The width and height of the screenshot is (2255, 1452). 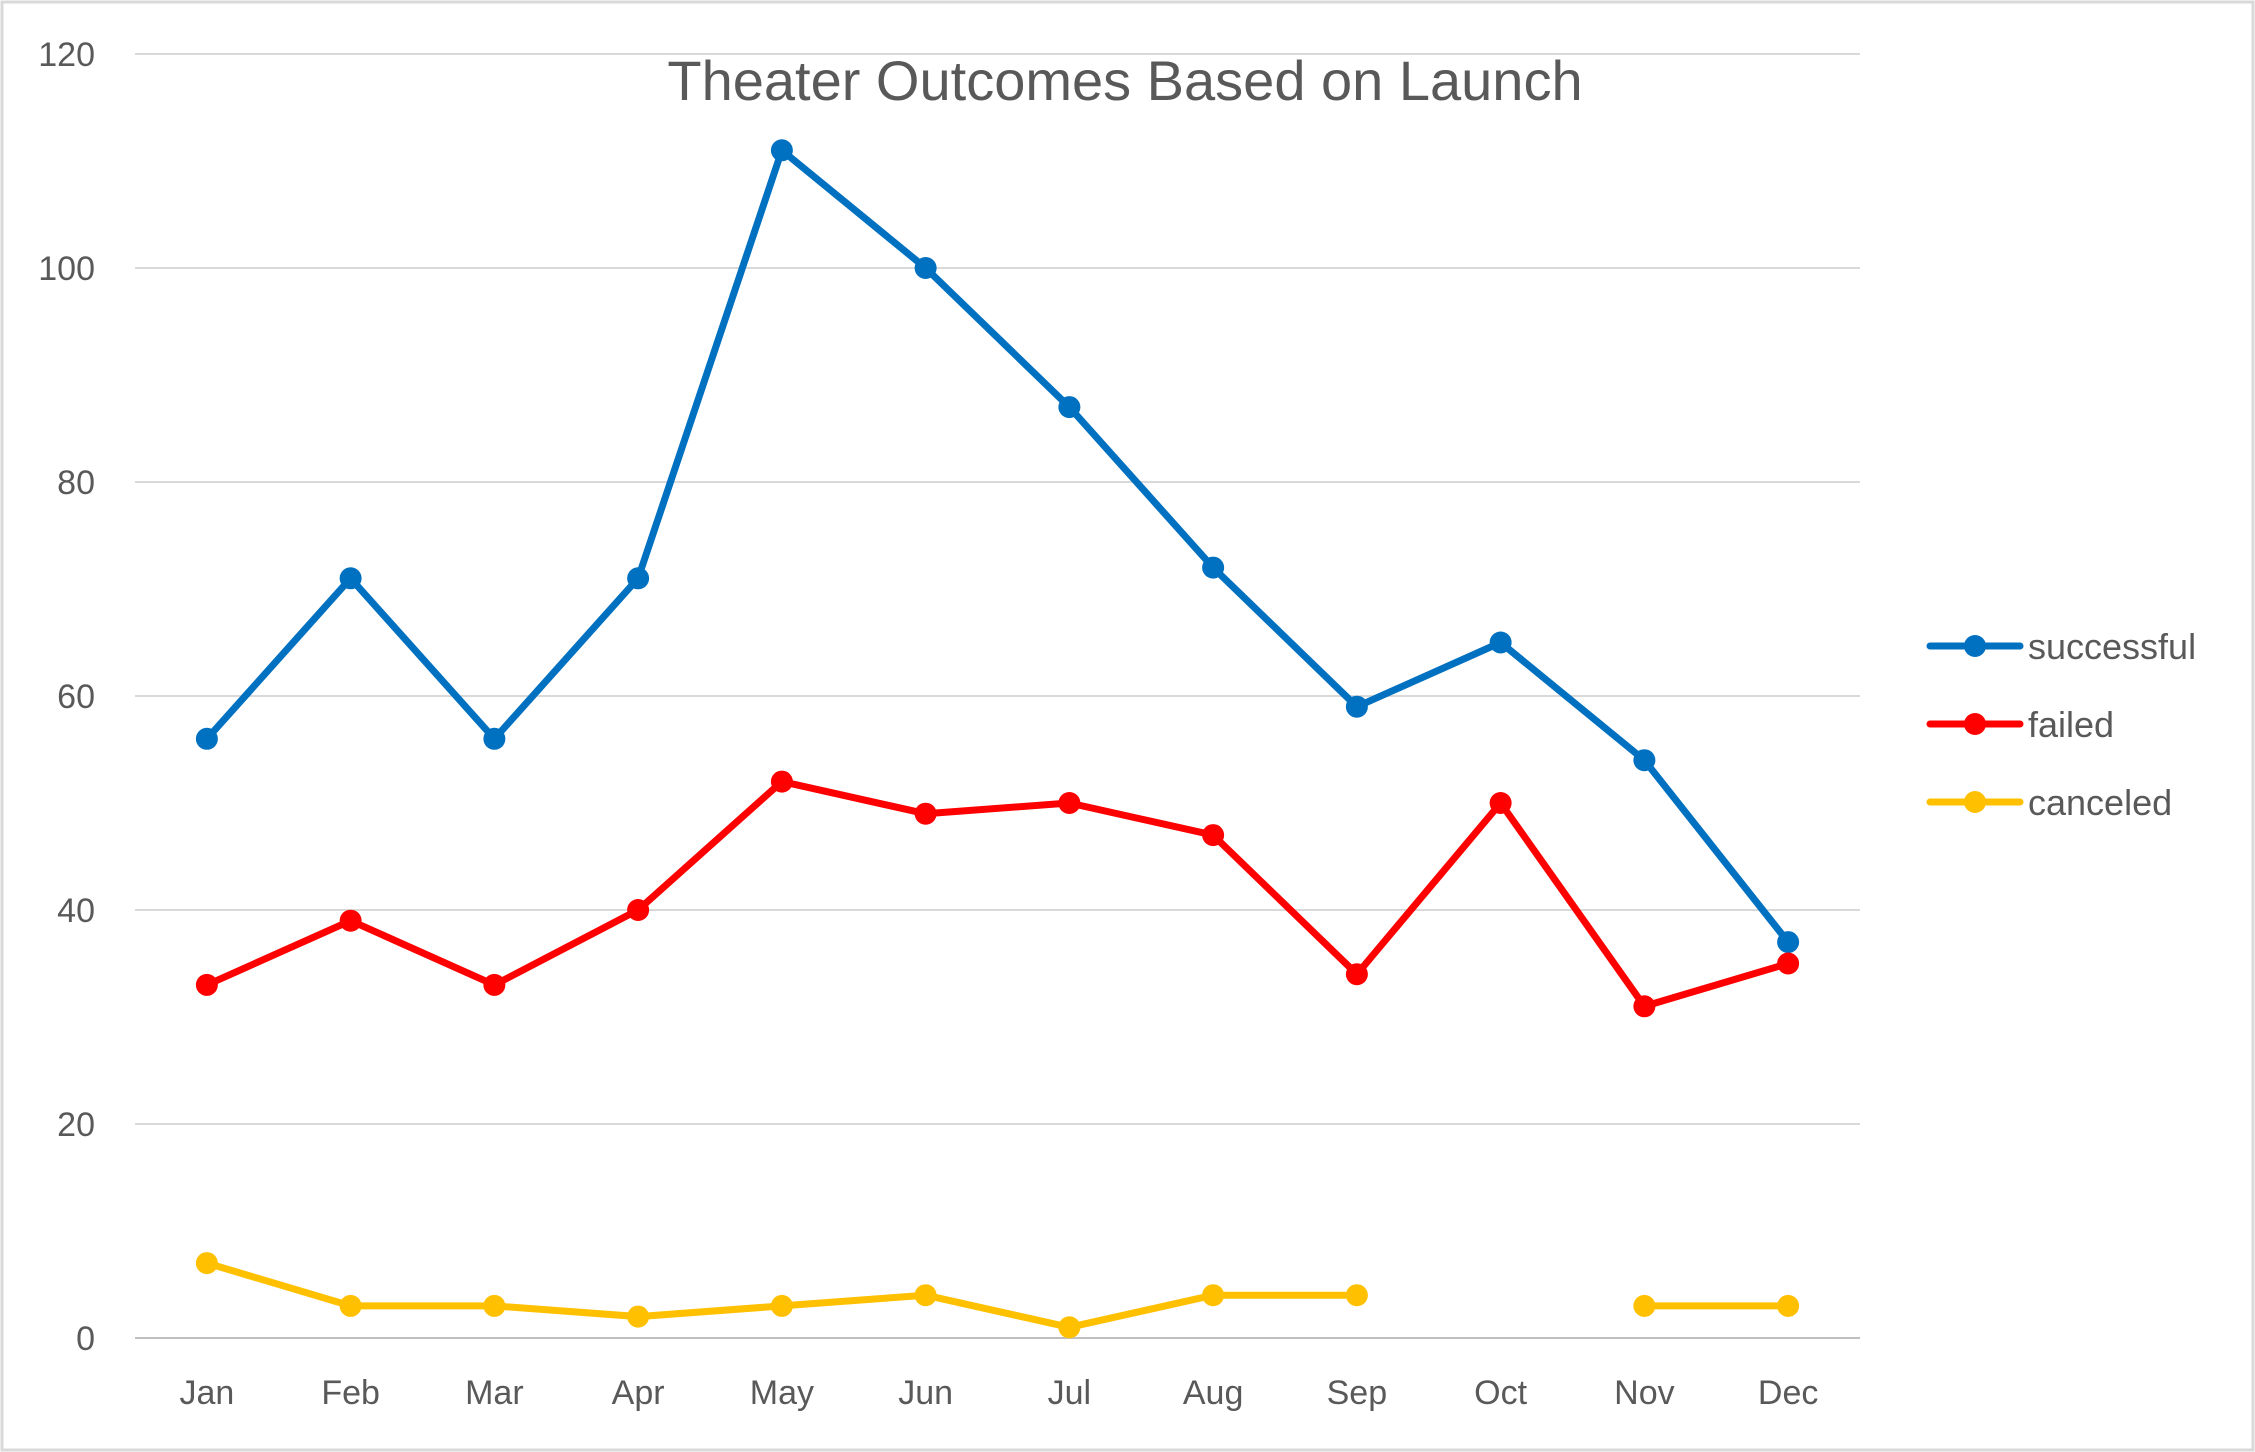 I want to click on chart-title: Theater Outcomes Based on Launch, so click(x=1124, y=80).